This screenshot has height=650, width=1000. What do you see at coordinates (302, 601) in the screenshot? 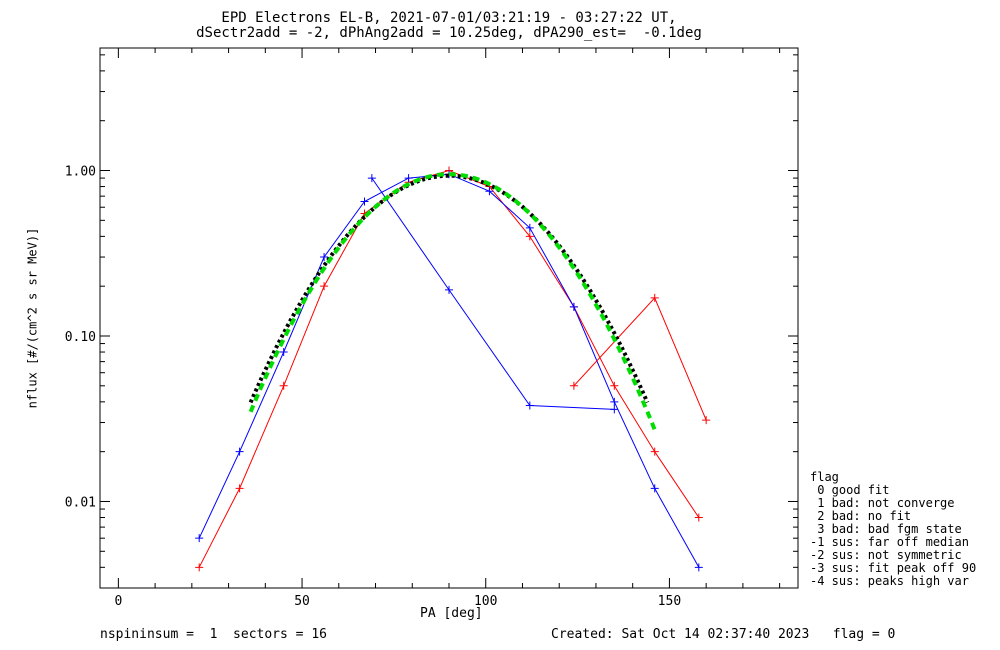
I see `x-tick-label: 50` at bounding box center [302, 601].